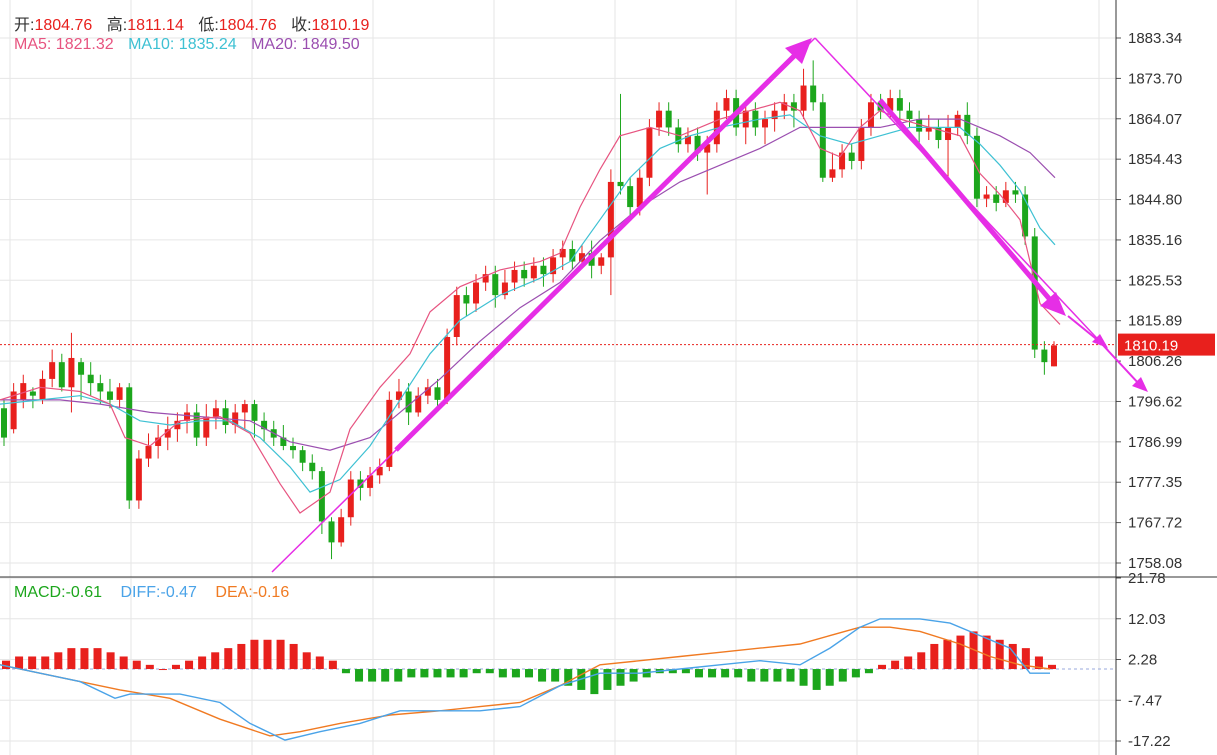 The width and height of the screenshot is (1217, 755). Describe the element at coordinates (1155, 442) in the screenshot. I see `price-tick-label: 1786.99` at that location.